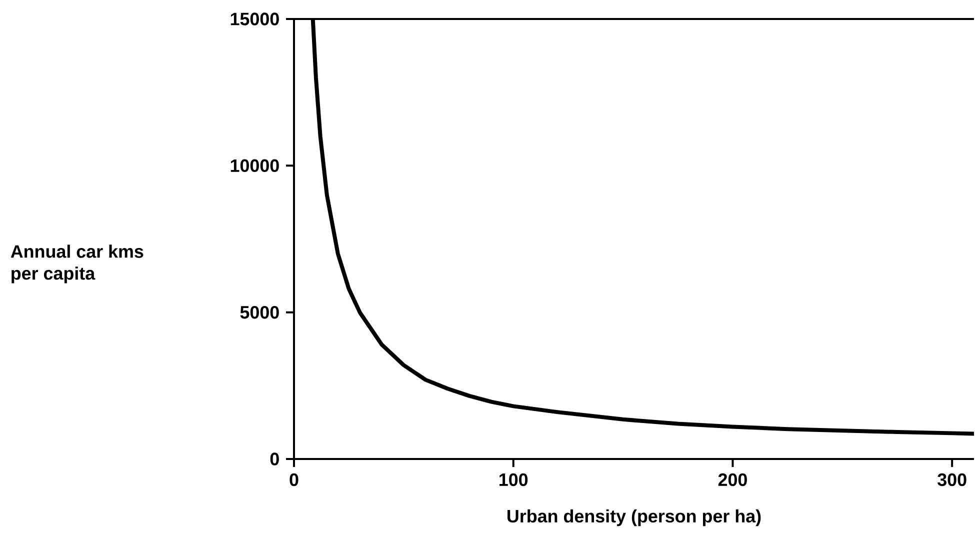 The width and height of the screenshot is (975, 554). What do you see at coordinates (274, 459) in the screenshot?
I see `y-tick-label: 0` at bounding box center [274, 459].